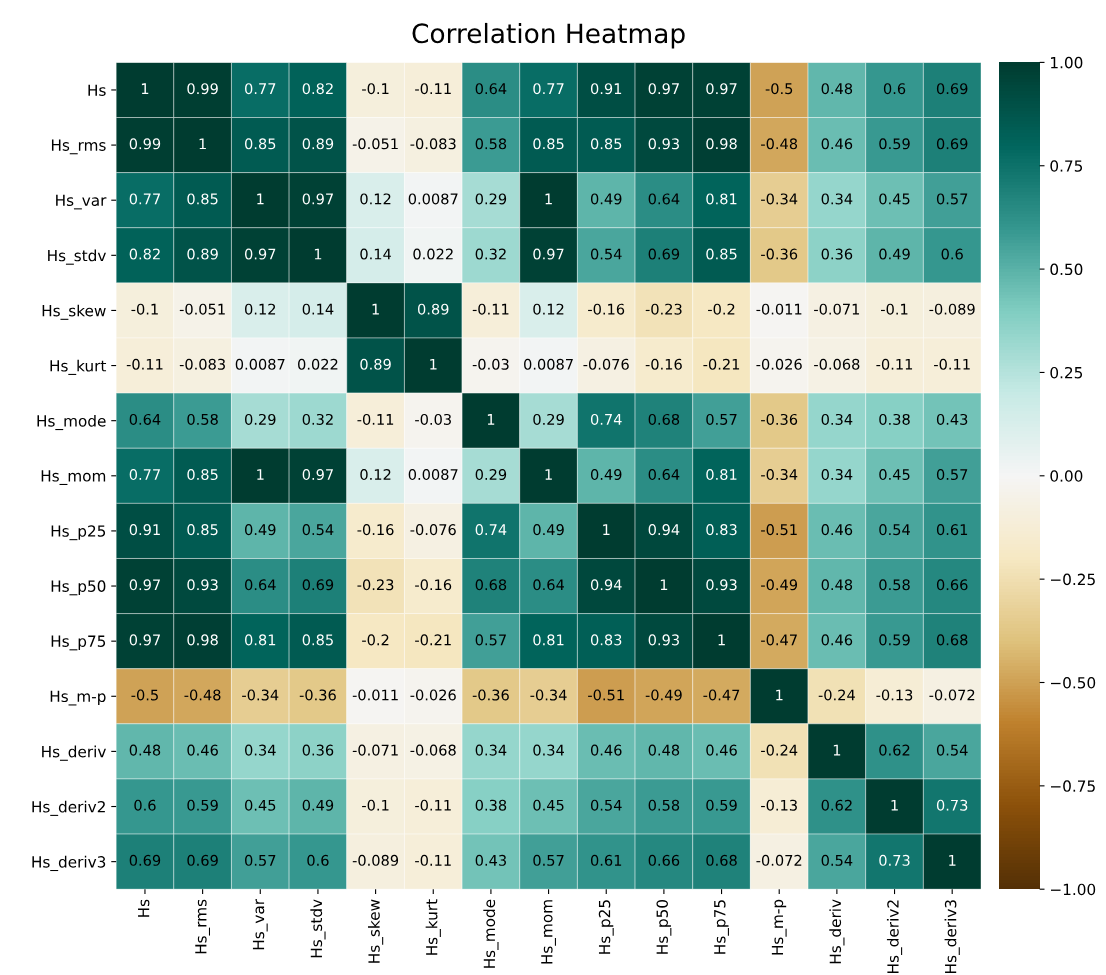 The height and width of the screenshot is (975, 1106). Describe the element at coordinates (318, 530) in the screenshot. I see `data-label: 0.54` at that location.